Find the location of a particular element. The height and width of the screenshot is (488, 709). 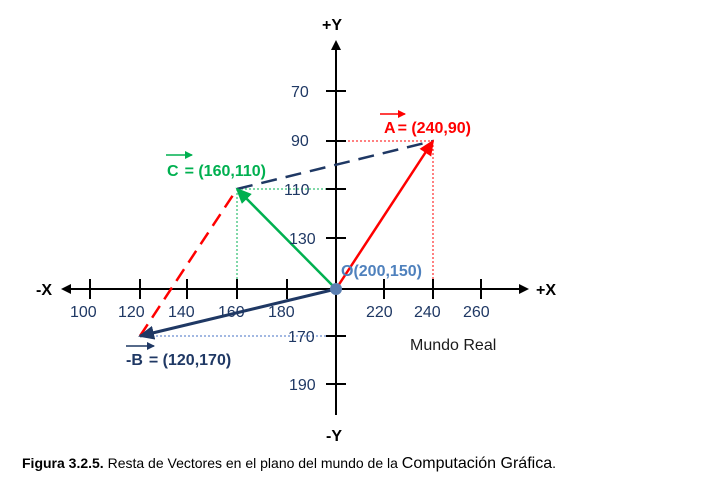

y-tick-labels: 70 90 110 130 170 190 is located at coordinates (300, 239).